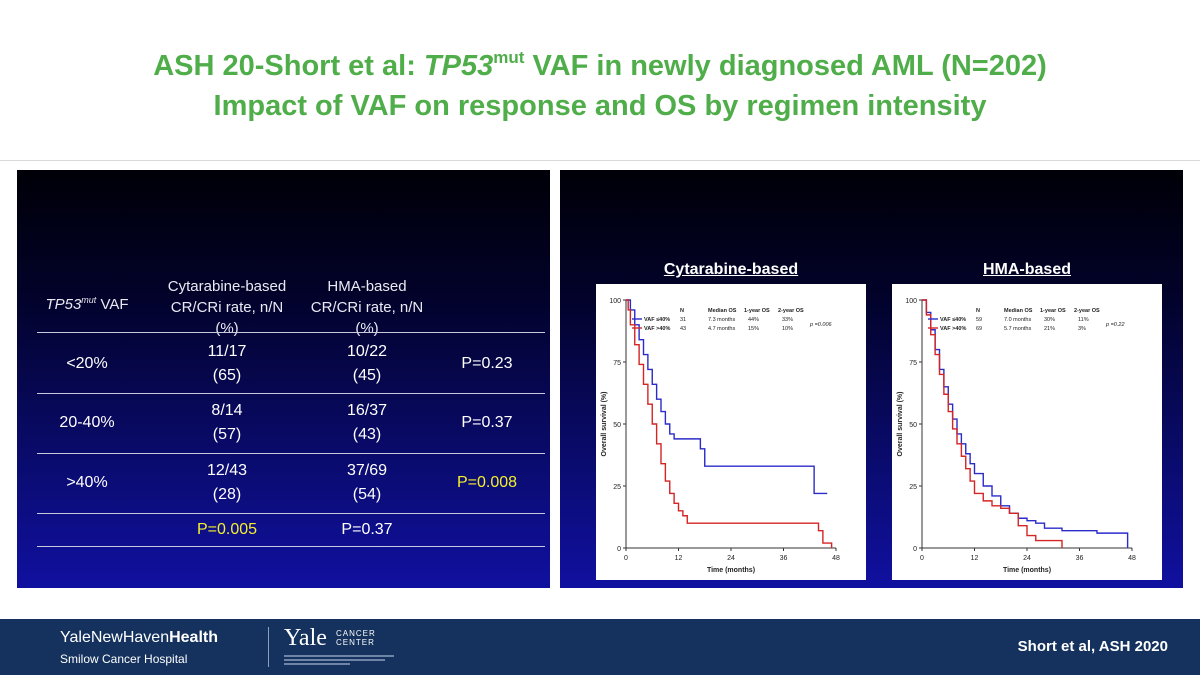  I want to click on table-footer-hma-p: P=0.37, so click(367, 529).